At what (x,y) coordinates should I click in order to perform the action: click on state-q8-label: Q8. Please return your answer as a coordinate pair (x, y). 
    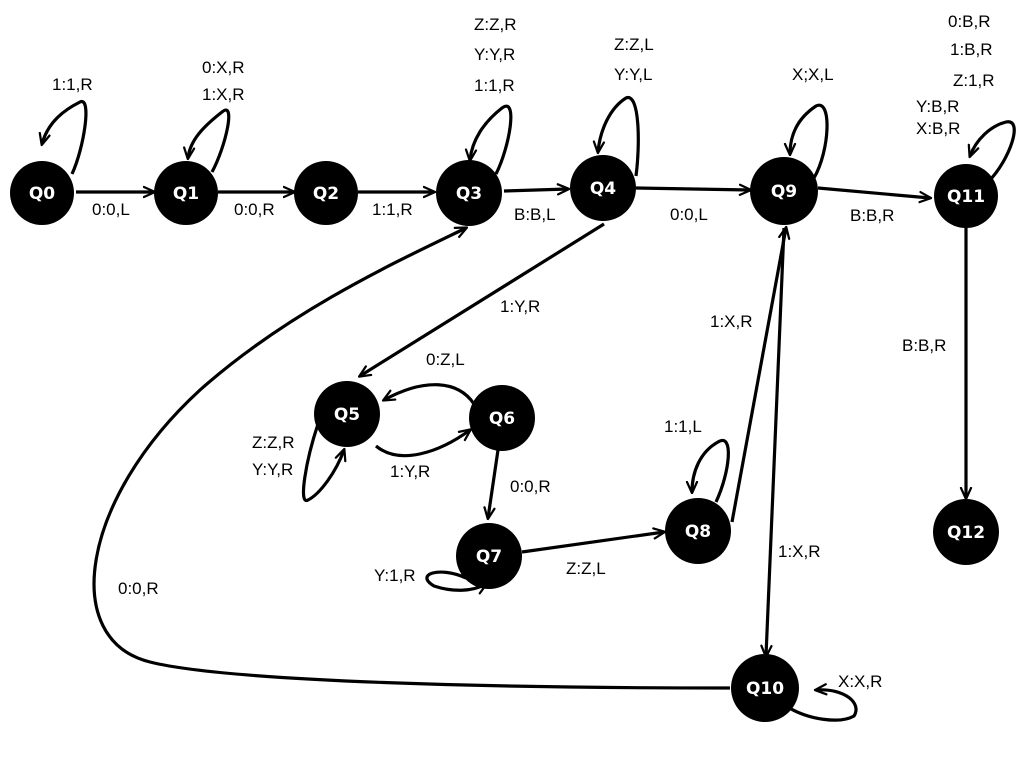
    Looking at the image, I should click on (698, 532).